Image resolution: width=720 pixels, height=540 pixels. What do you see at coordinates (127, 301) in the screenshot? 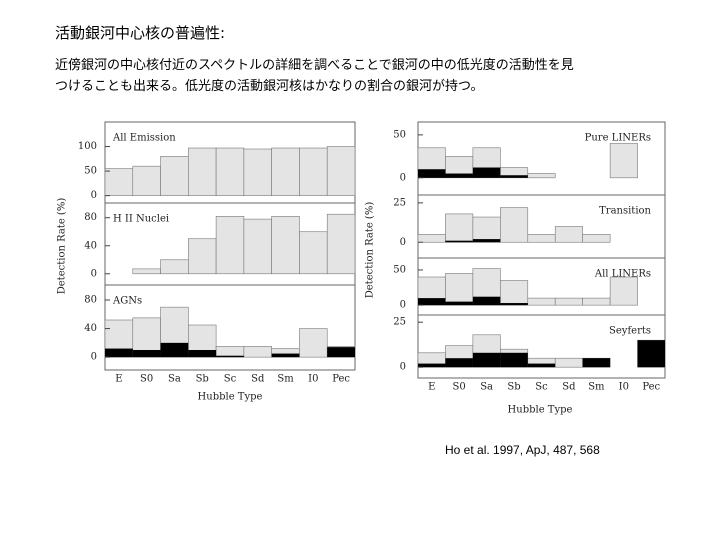
I see `panel-label: AGNs` at bounding box center [127, 301].